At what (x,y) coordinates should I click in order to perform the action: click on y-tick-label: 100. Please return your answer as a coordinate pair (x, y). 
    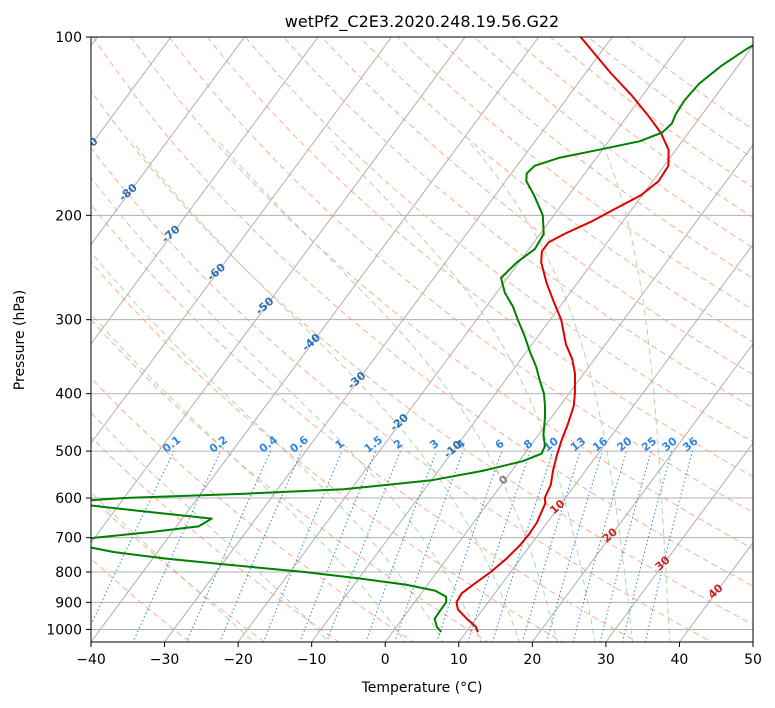
    Looking at the image, I should click on (68, 38).